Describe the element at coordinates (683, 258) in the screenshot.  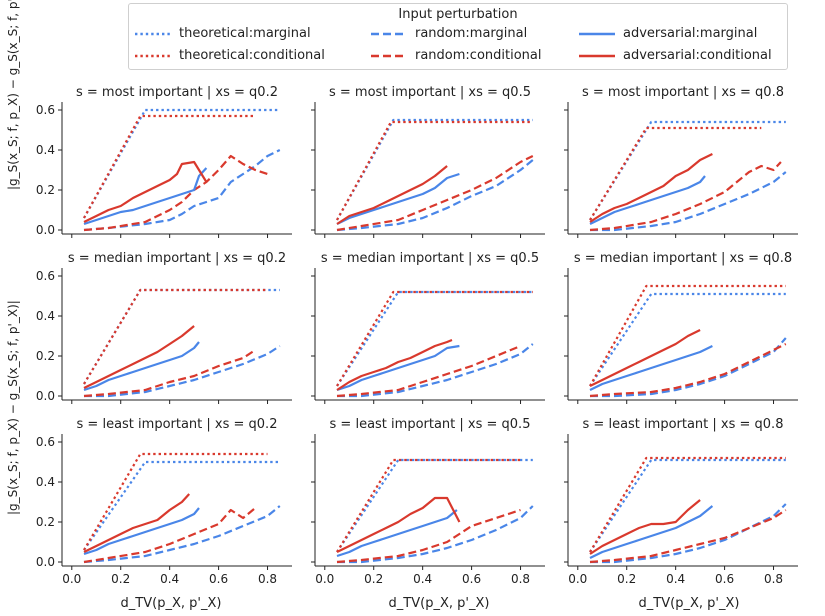
I see `subplot-title: s = median important | xs = q0.8` at that location.